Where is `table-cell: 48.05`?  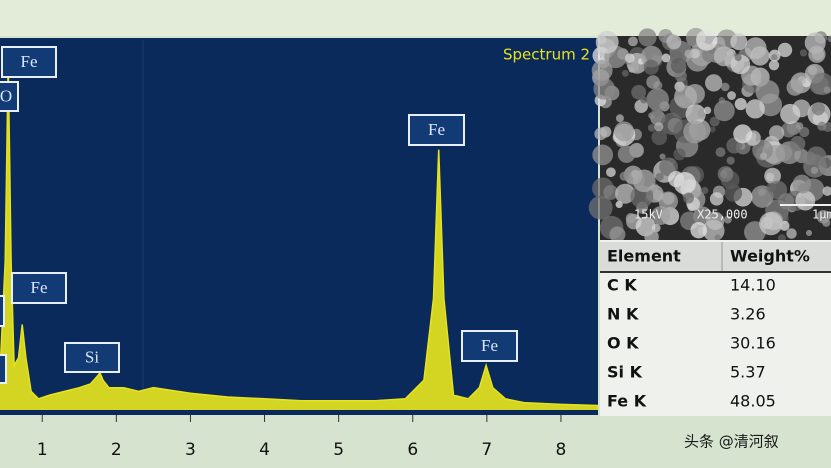
table-cell: 48.05 is located at coordinates (753, 401).